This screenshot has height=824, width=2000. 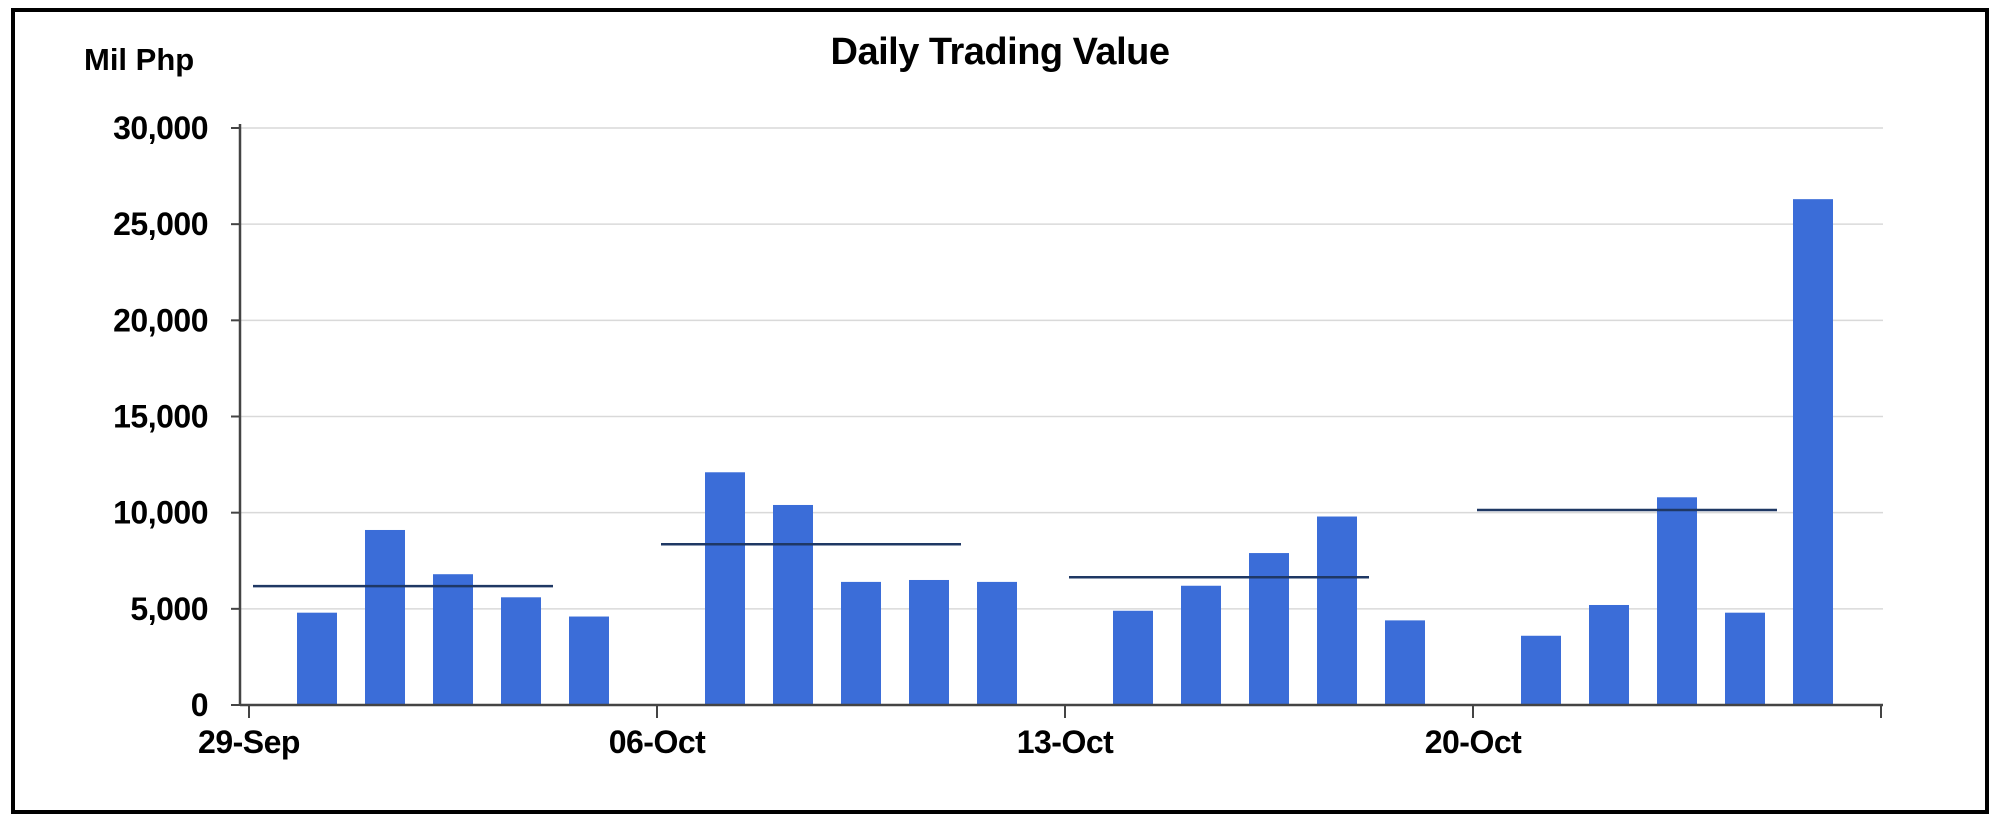 What do you see at coordinates (657, 742) in the screenshot?
I see `x-tick-label: 06-Oct` at bounding box center [657, 742].